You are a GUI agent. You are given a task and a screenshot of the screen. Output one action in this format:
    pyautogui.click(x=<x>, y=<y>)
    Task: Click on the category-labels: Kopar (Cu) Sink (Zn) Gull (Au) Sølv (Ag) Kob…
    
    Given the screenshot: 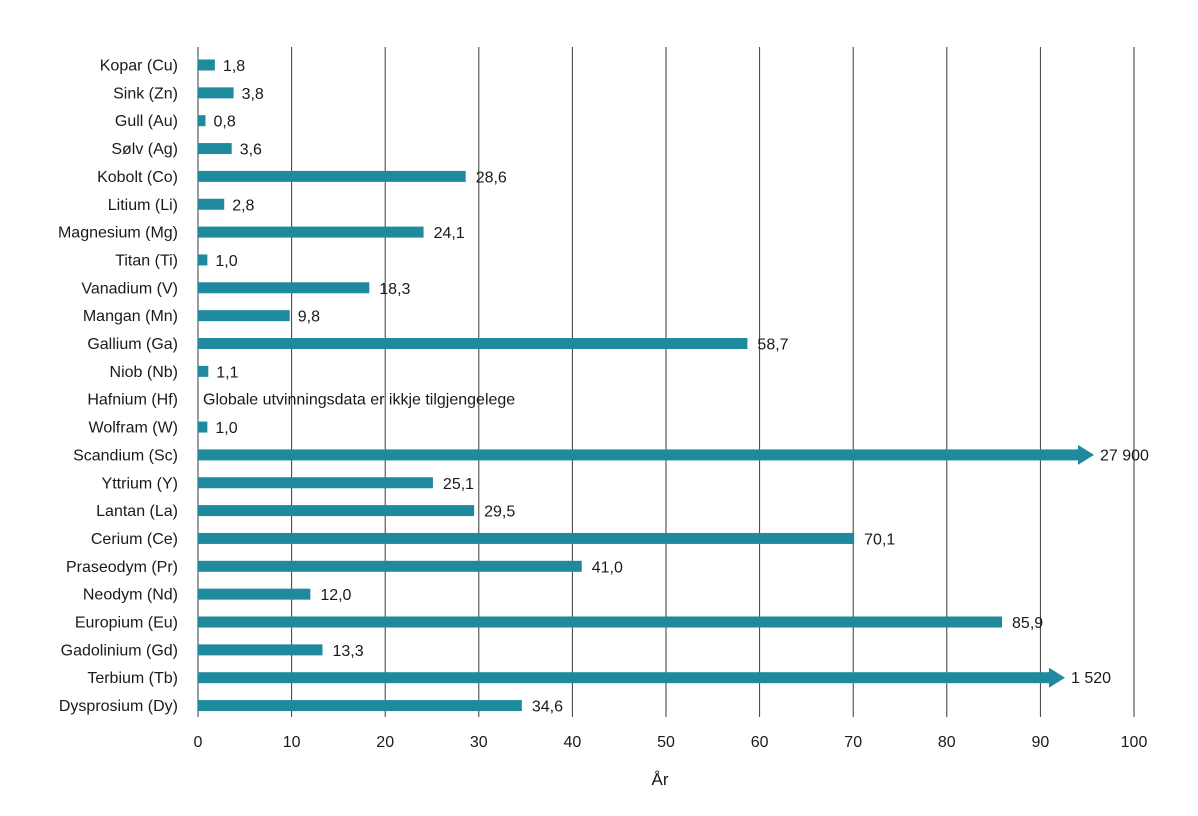 What is the action you would take?
    pyautogui.click(x=118, y=387)
    